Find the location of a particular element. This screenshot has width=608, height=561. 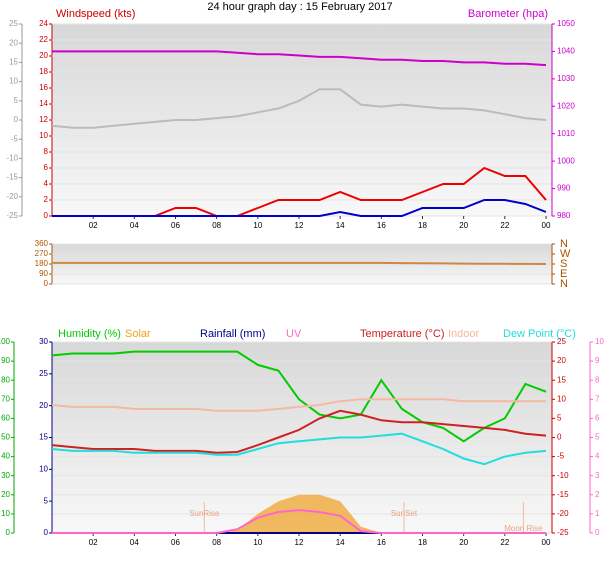

x-tick-label: 00 is located at coordinates (546, 542).